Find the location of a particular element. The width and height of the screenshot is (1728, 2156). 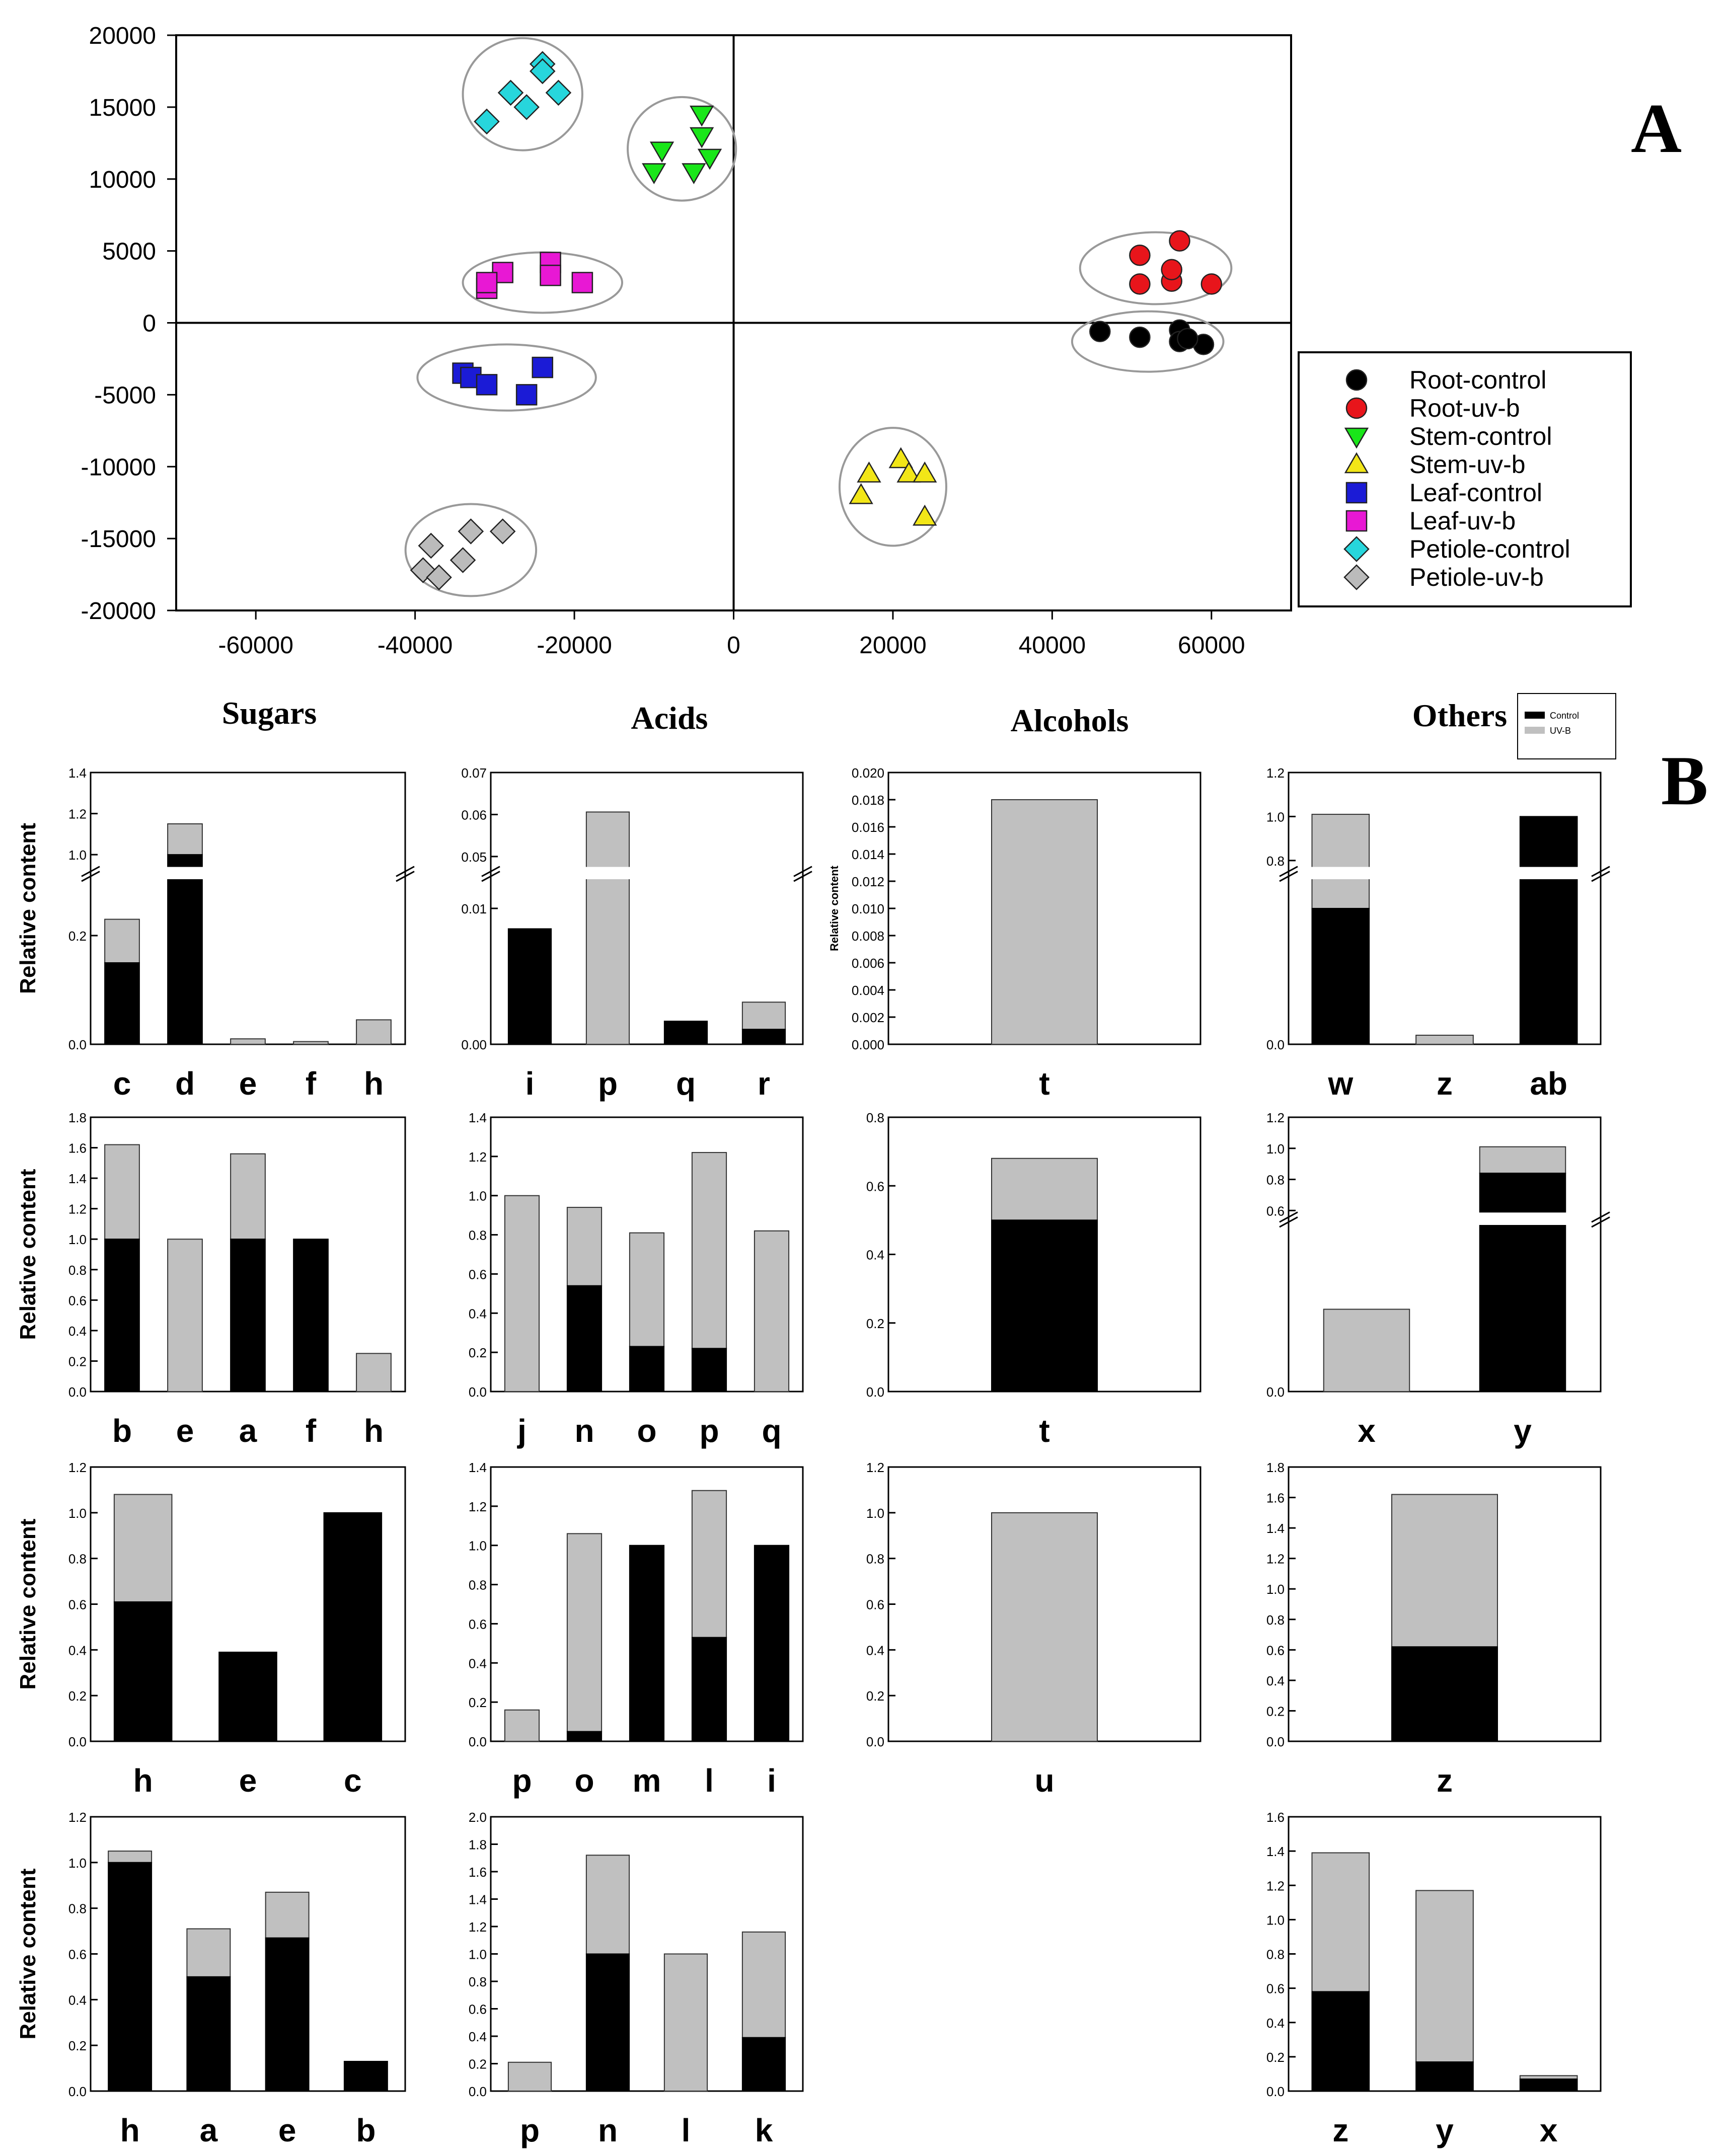

bar-panel-petiole-others: 0.0 0.2 0.4 0.6 0.8 1.0 1.2 1.4 1.6 z y x is located at coordinates (1434, 1979).